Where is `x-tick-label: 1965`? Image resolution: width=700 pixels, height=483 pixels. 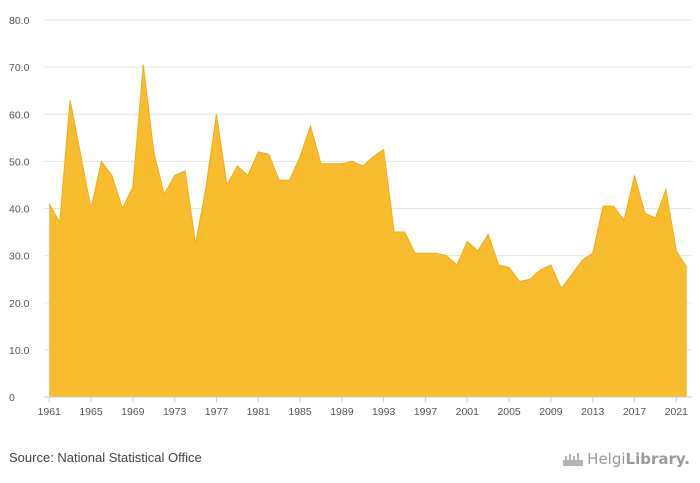 x-tick-label: 1965 is located at coordinates (91, 412).